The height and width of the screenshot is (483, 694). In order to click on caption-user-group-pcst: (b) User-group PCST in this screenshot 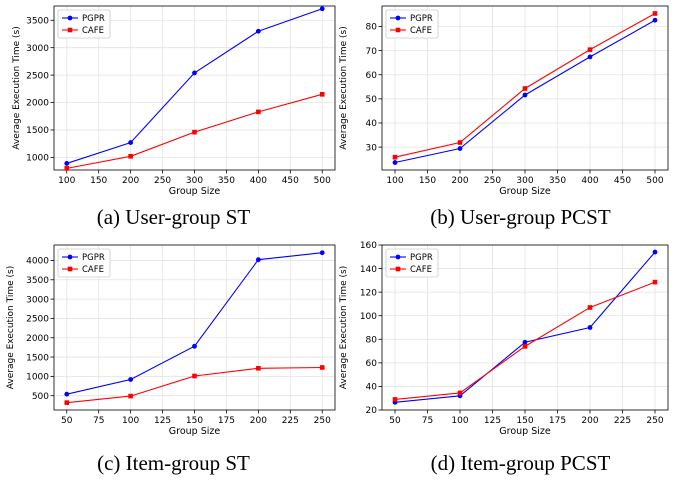, I will do `click(520, 217)`.